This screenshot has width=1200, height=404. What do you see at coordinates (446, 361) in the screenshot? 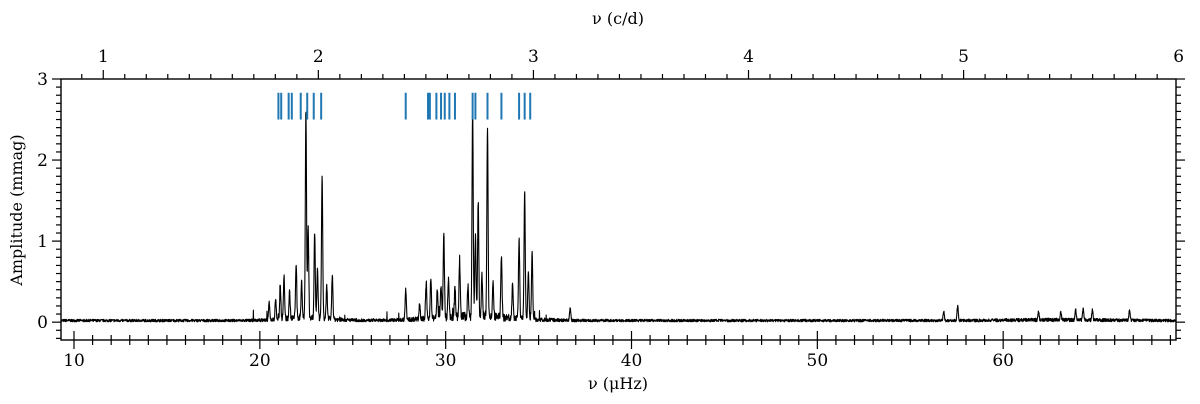
I see `x-tick-label: 30` at bounding box center [446, 361].